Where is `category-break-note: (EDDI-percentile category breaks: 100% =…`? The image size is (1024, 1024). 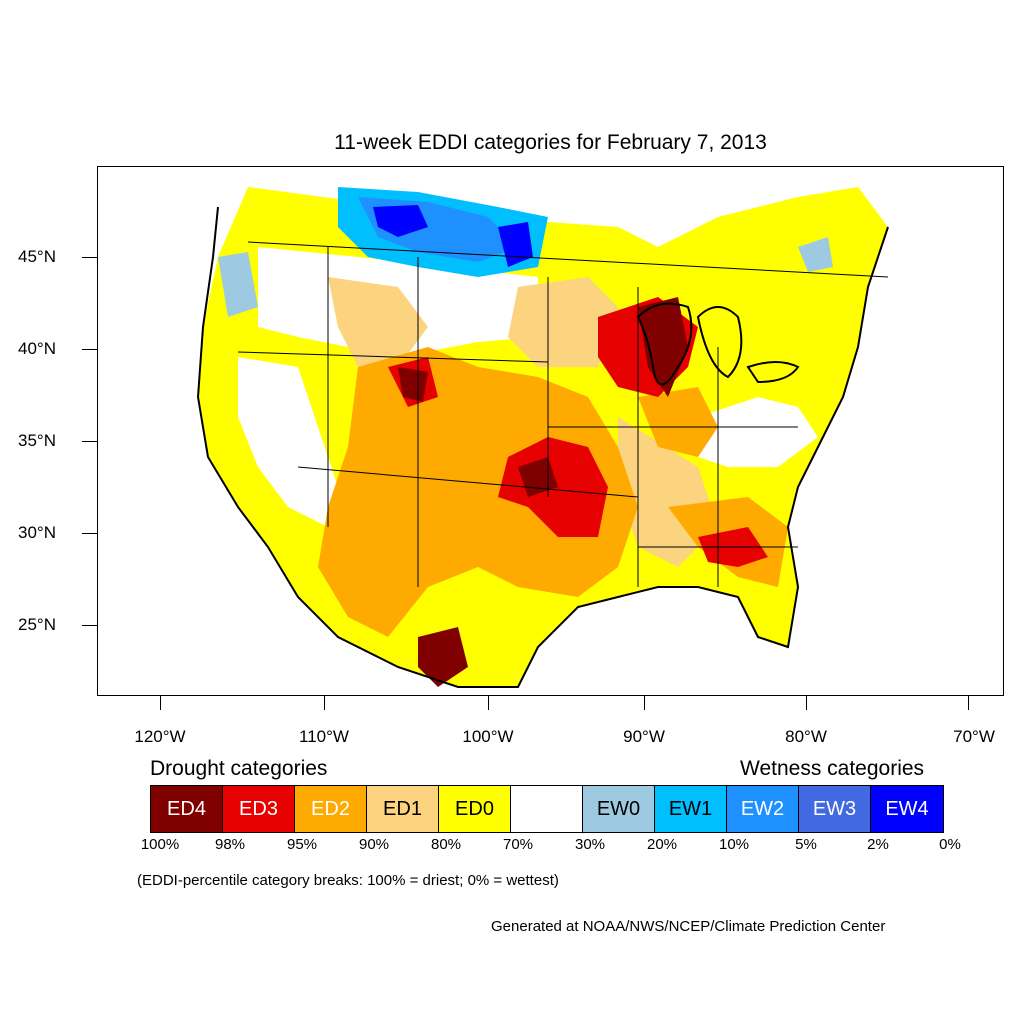
category-break-note: (EDDI-percentile category breaks: 100% =… is located at coordinates (348, 880).